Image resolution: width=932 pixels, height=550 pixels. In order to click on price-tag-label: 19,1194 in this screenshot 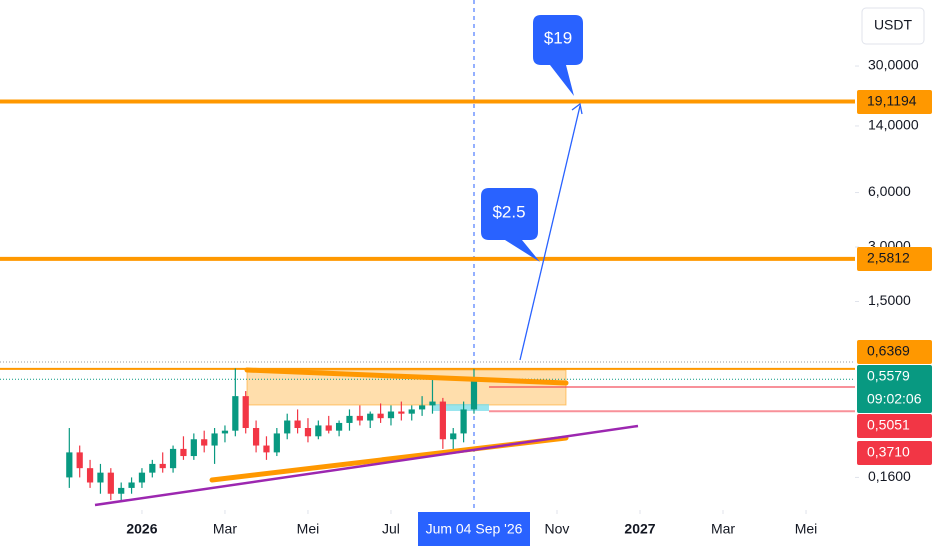, I will do `click(892, 101)`.